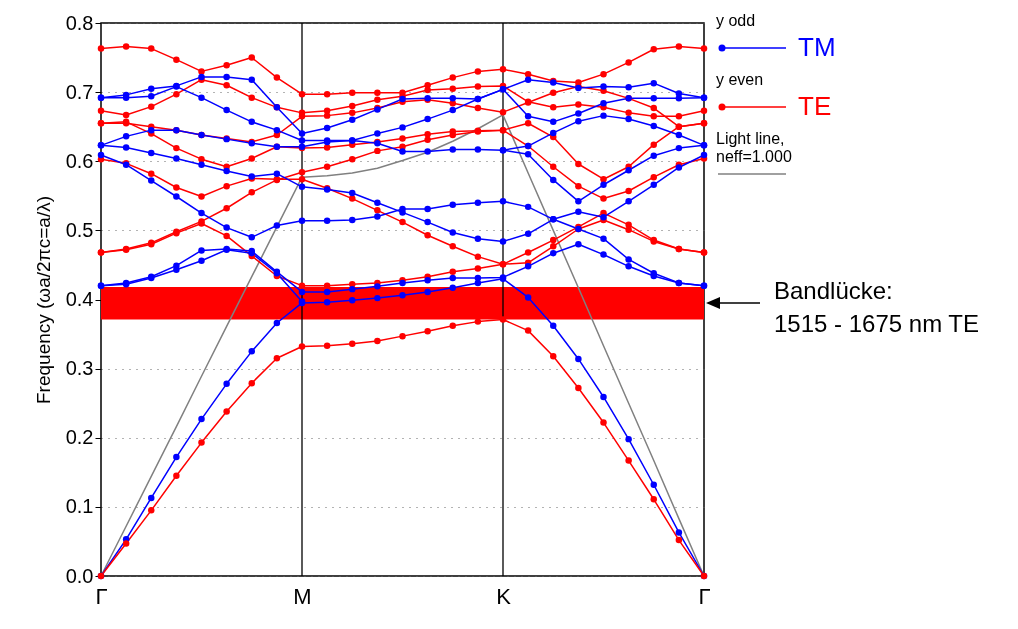 This screenshot has width=1018, height=629. I want to click on y-tick-label: 0.7, so click(79, 91).